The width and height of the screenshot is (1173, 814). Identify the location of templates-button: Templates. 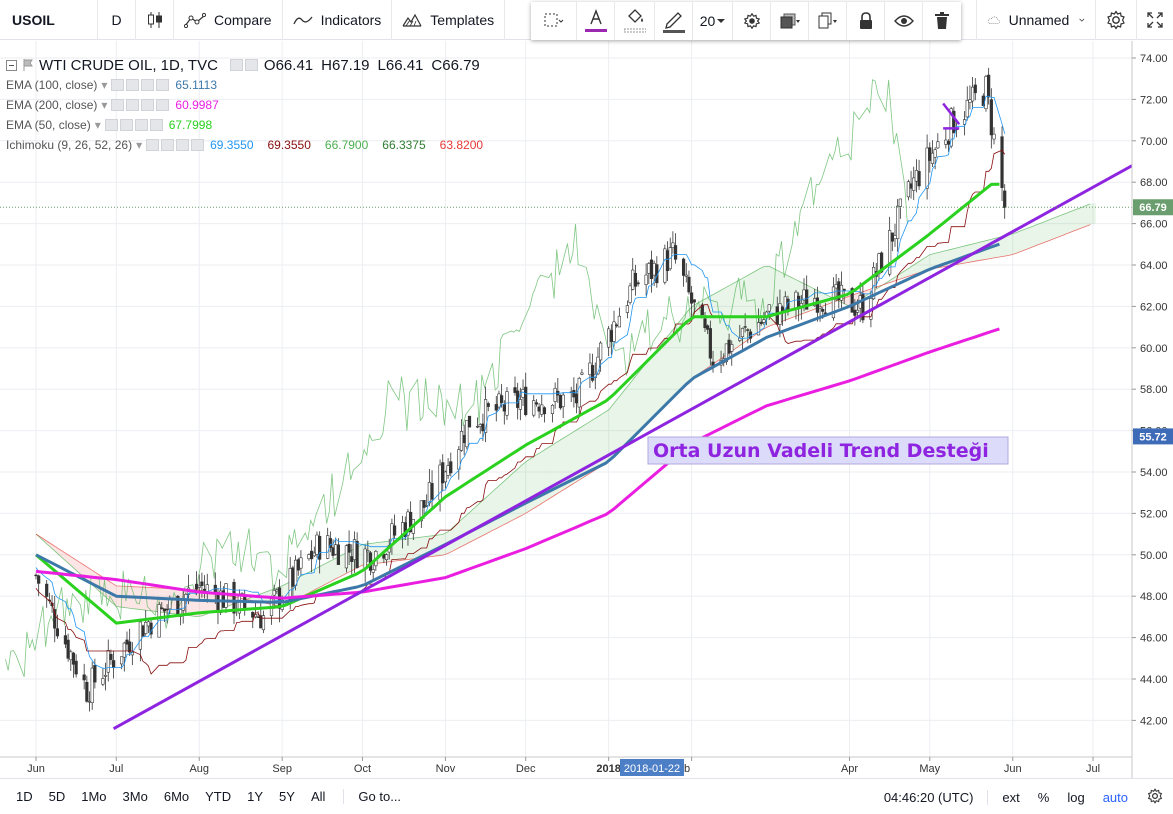
(449, 20).